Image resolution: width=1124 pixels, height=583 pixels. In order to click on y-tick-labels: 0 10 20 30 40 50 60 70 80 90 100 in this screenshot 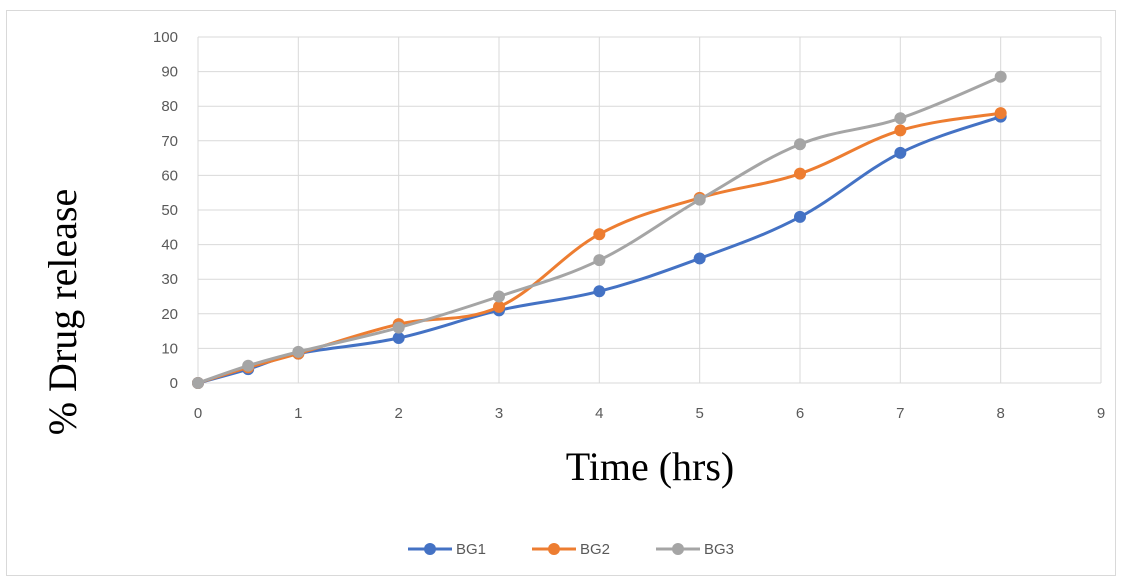, I will do `click(165, 210)`.